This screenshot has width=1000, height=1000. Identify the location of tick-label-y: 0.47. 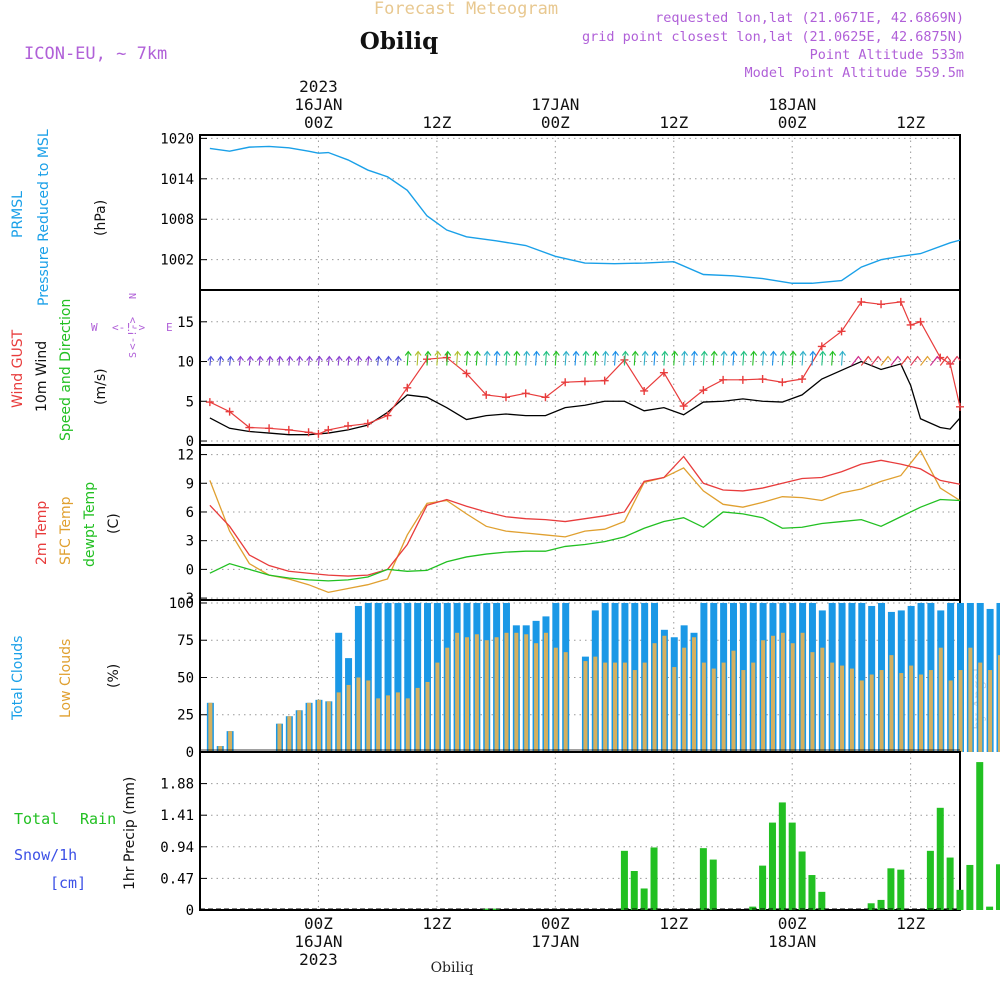
(177, 879).